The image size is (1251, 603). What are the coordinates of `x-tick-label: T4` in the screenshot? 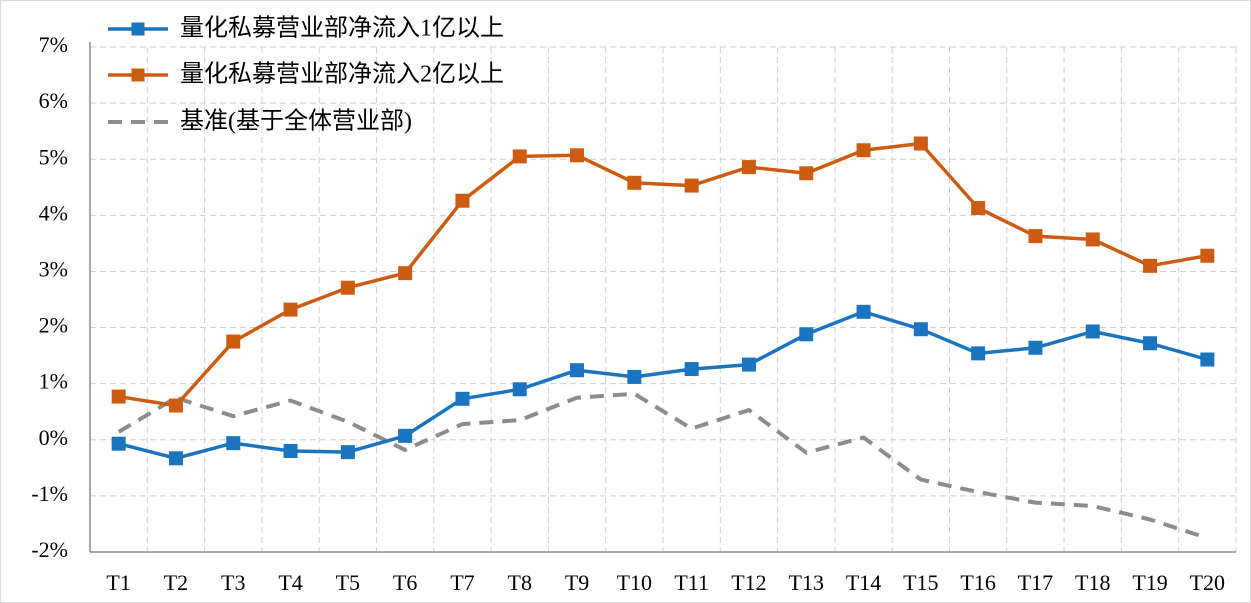 It's located at (290, 582).